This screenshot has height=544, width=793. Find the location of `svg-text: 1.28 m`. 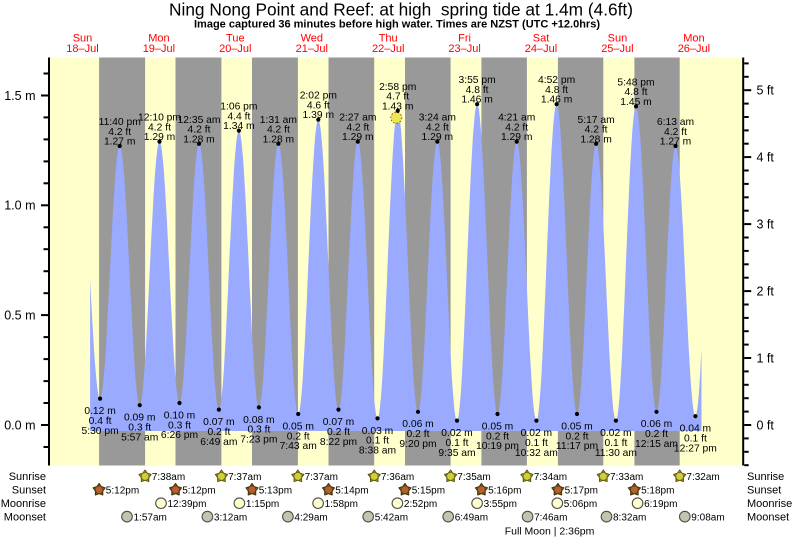

svg-text: 1.28 m is located at coordinates (198, 139).